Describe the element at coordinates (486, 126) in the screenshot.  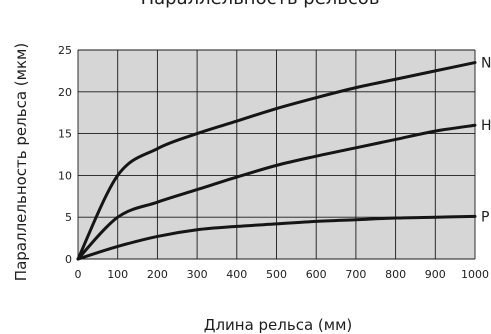
I see `series-label-H: H` at that location.